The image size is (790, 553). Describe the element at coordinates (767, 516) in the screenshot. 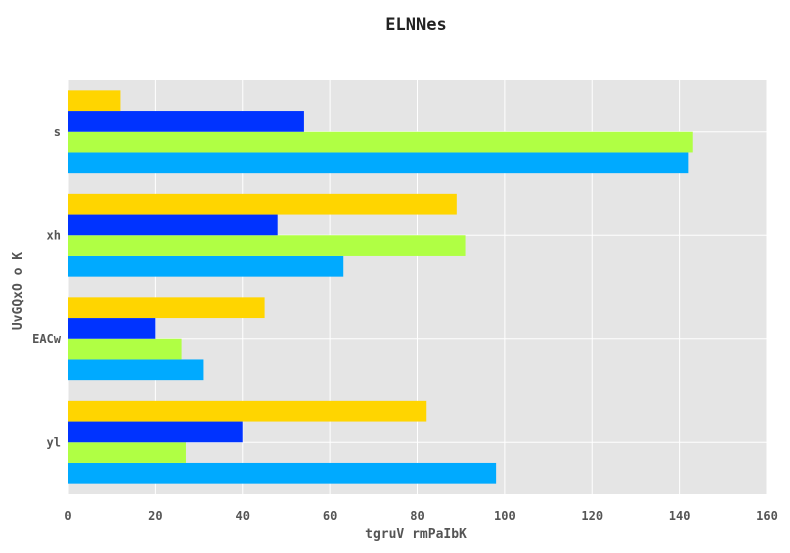

I see `x-tick-label: 160` at that location.